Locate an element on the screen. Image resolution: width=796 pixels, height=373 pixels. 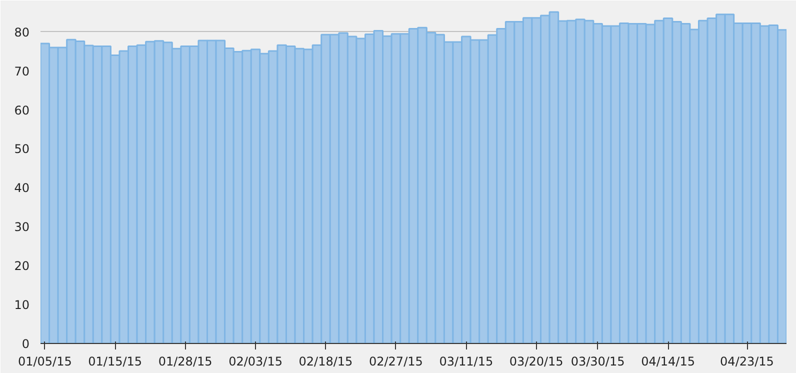
x-tick-label: 01/15/15 is located at coordinates (115, 361).